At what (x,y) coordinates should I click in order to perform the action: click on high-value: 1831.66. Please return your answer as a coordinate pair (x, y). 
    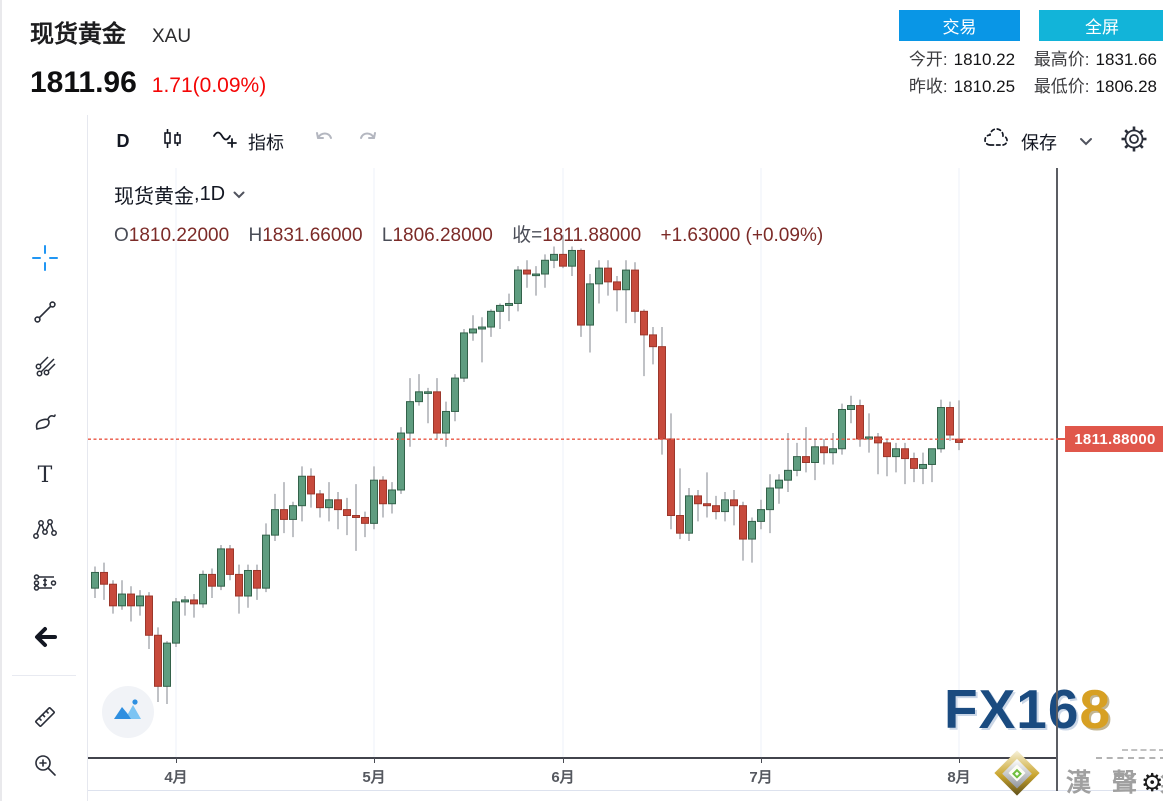
    Looking at the image, I should click on (1126, 59).